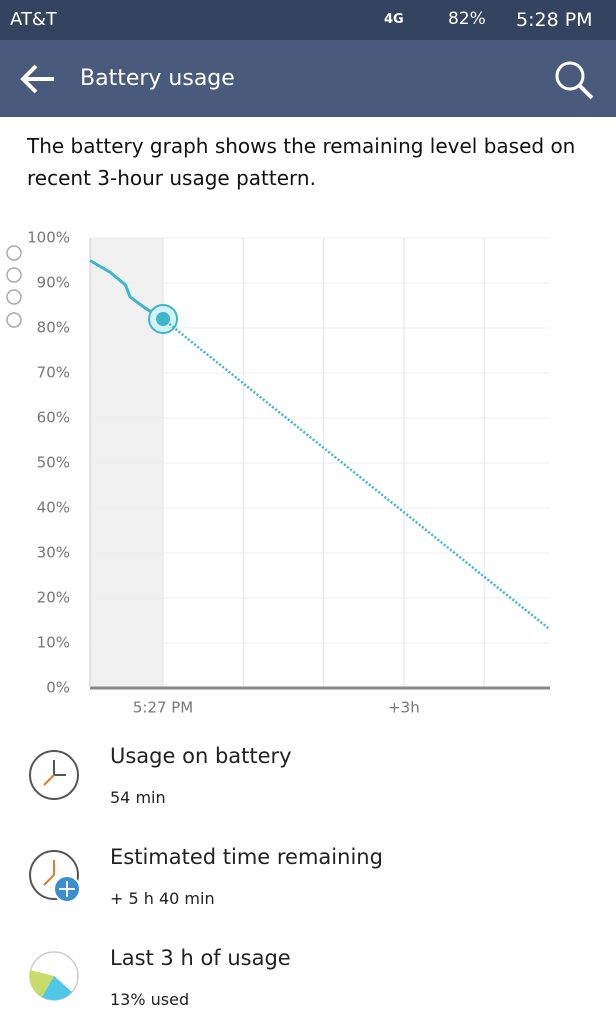 Image resolution: width=616 pixels, height=1024 pixels. Describe the element at coordinates (53, 283) in the screenshot. I see `y-tick-label: 90%` at that location.